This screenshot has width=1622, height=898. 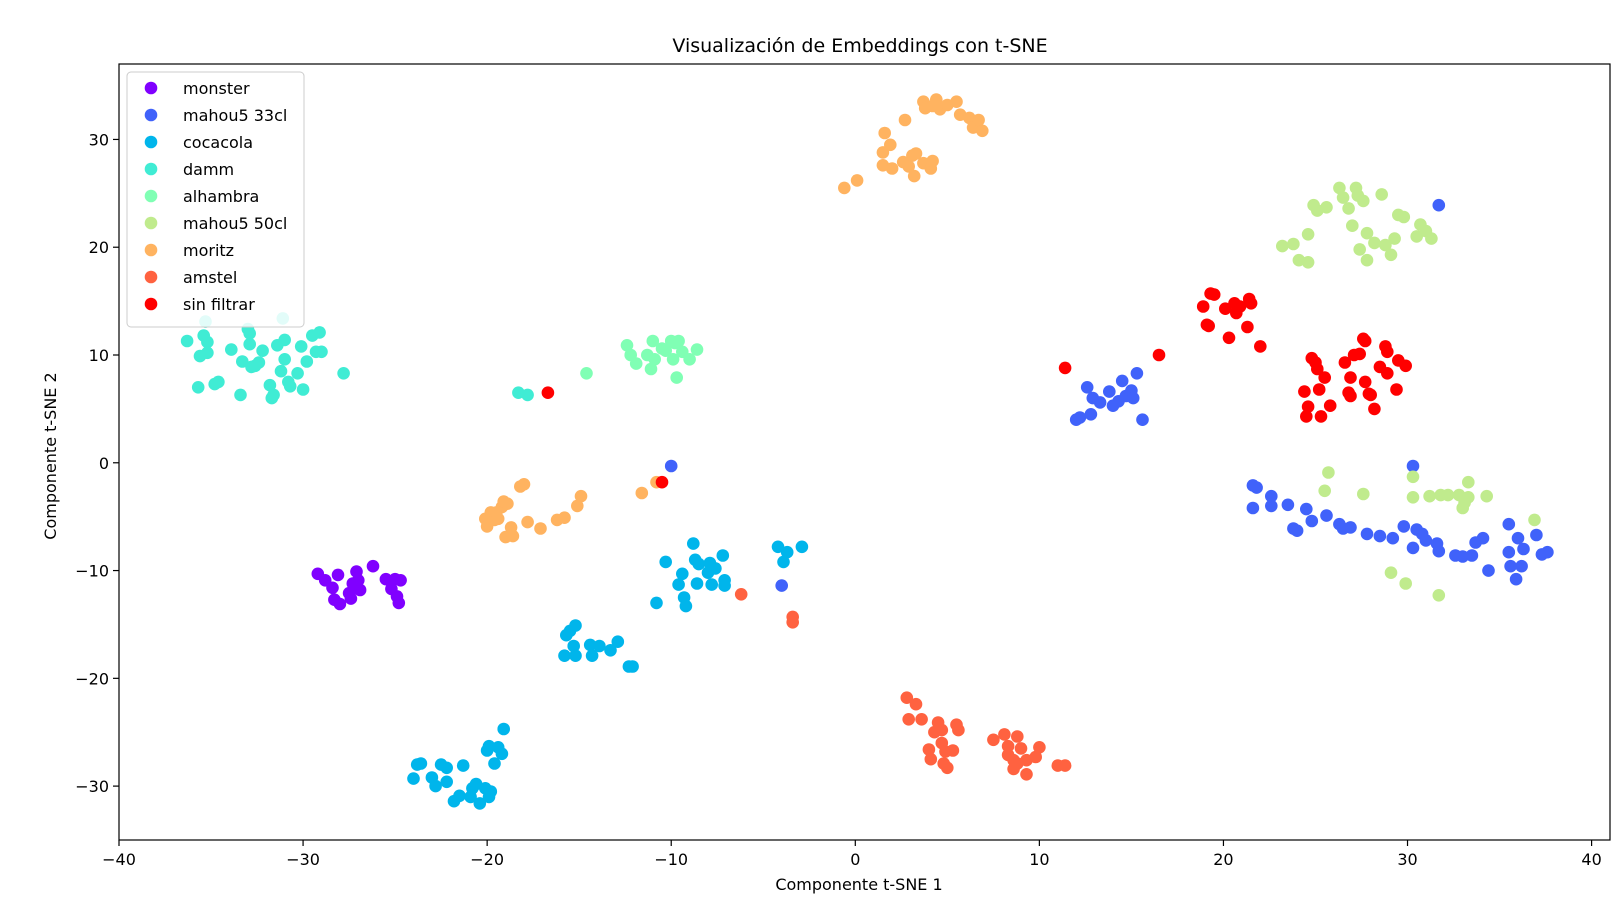 What do you see at coordinates (215, 223) in the screenshot?
I see `legend-item: mahou5 50cl` at bounding box center [215, 223].